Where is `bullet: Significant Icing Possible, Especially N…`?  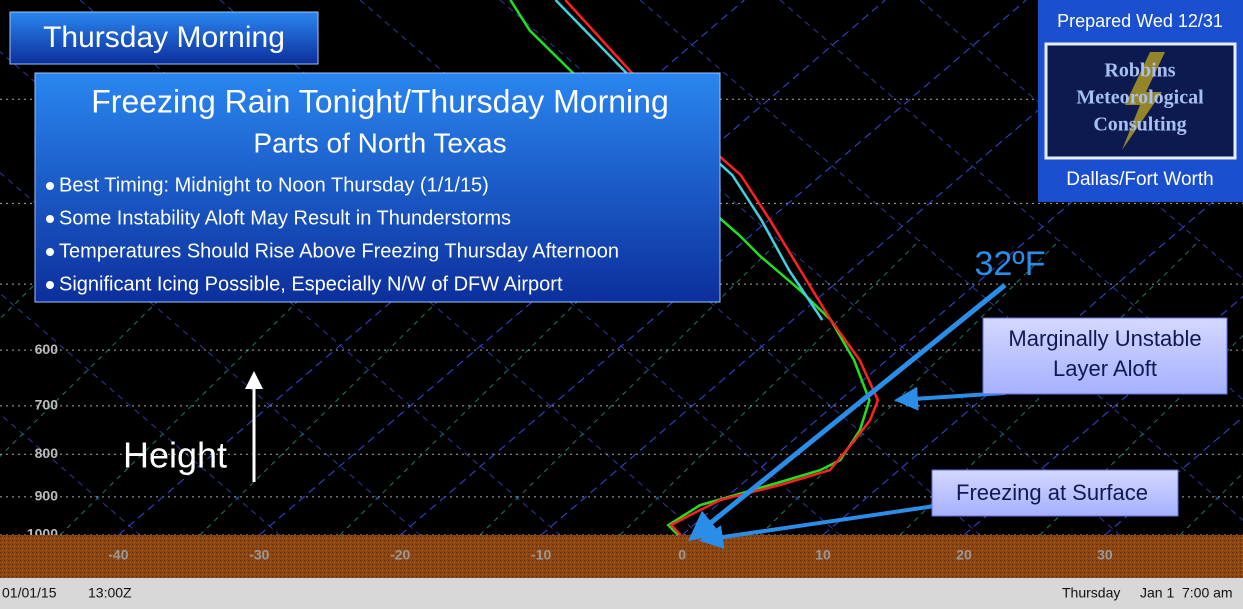 bullet: Significant Icing Possible, Especially N… is located at coordinates (311, 284).